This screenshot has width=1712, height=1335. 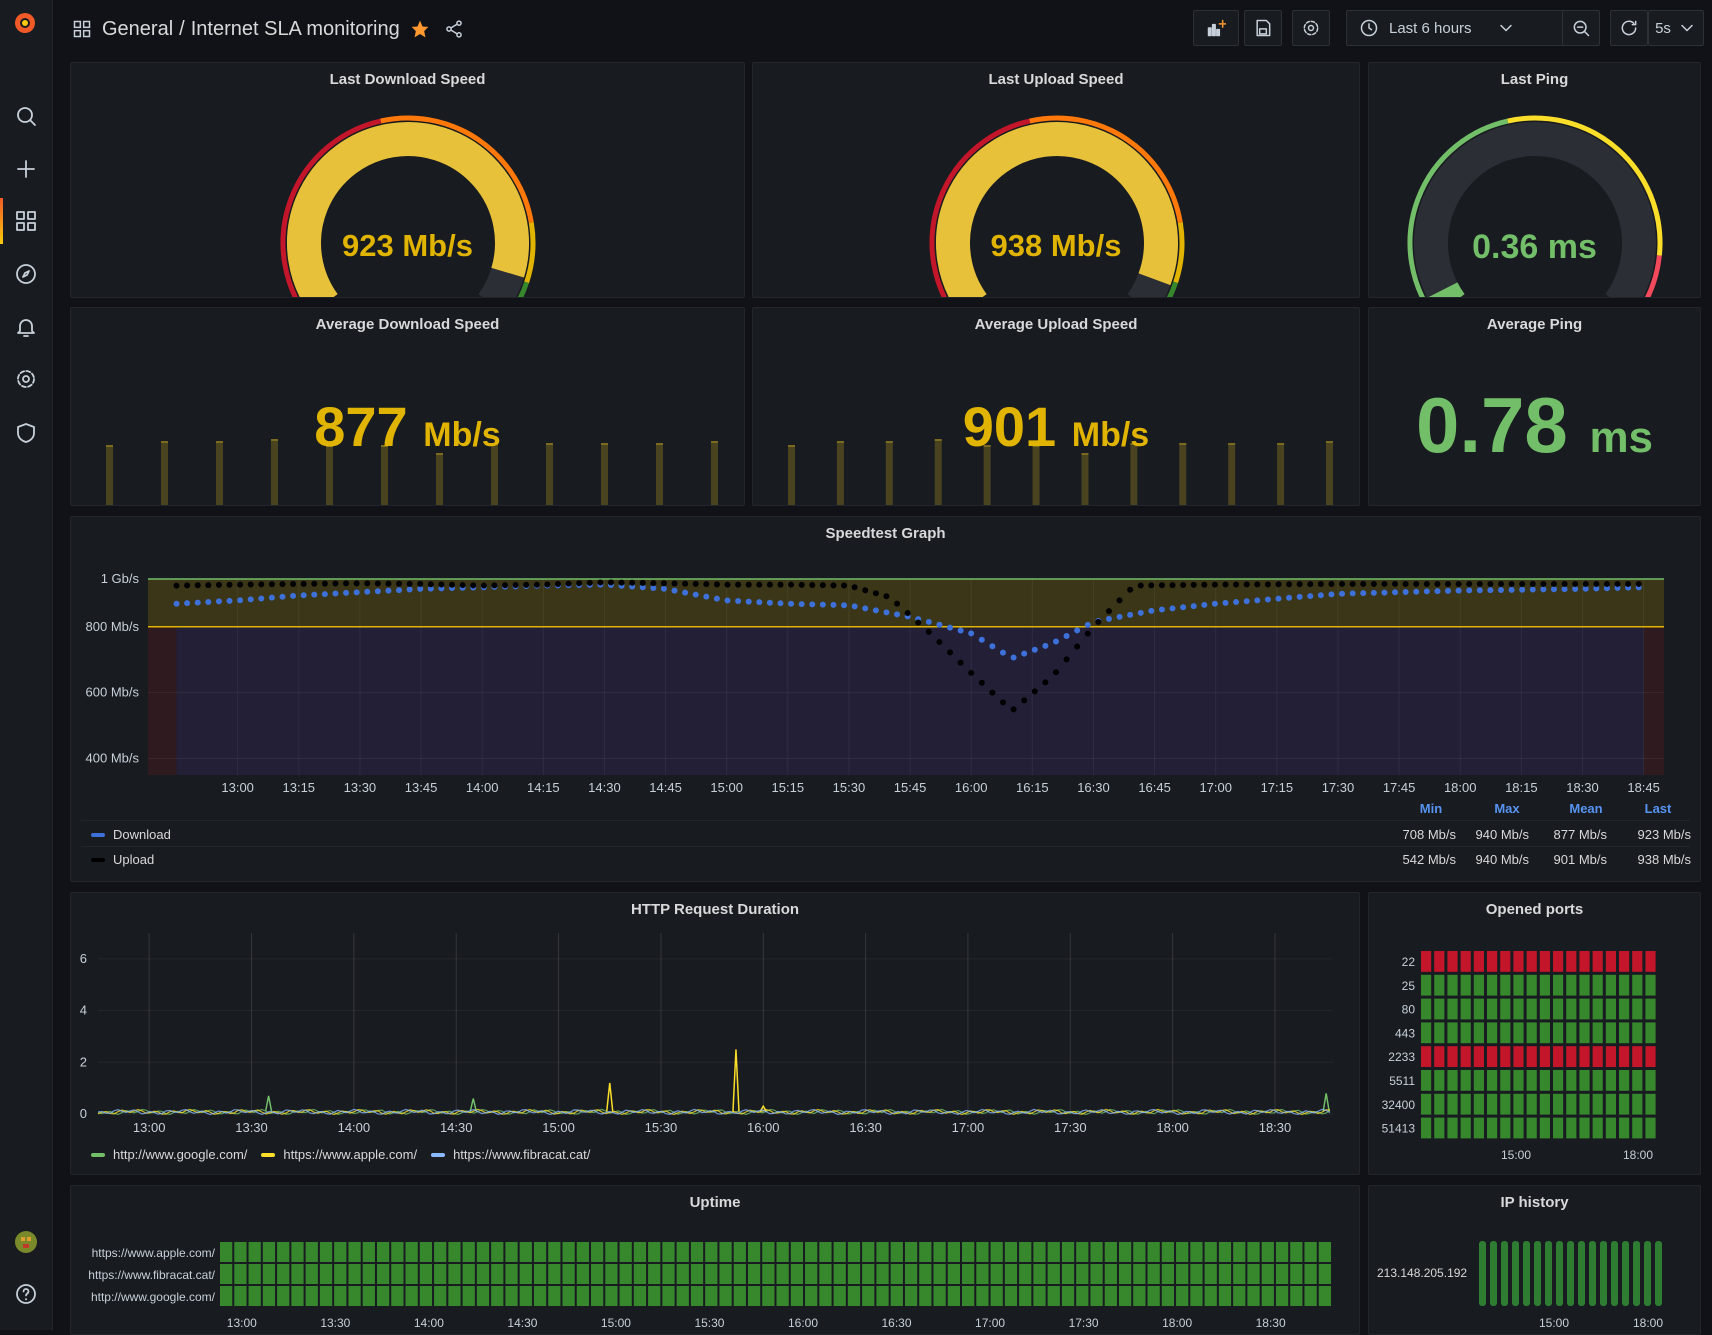 I want to click on legend-header-last: Last, so click(x=1658, y=808).